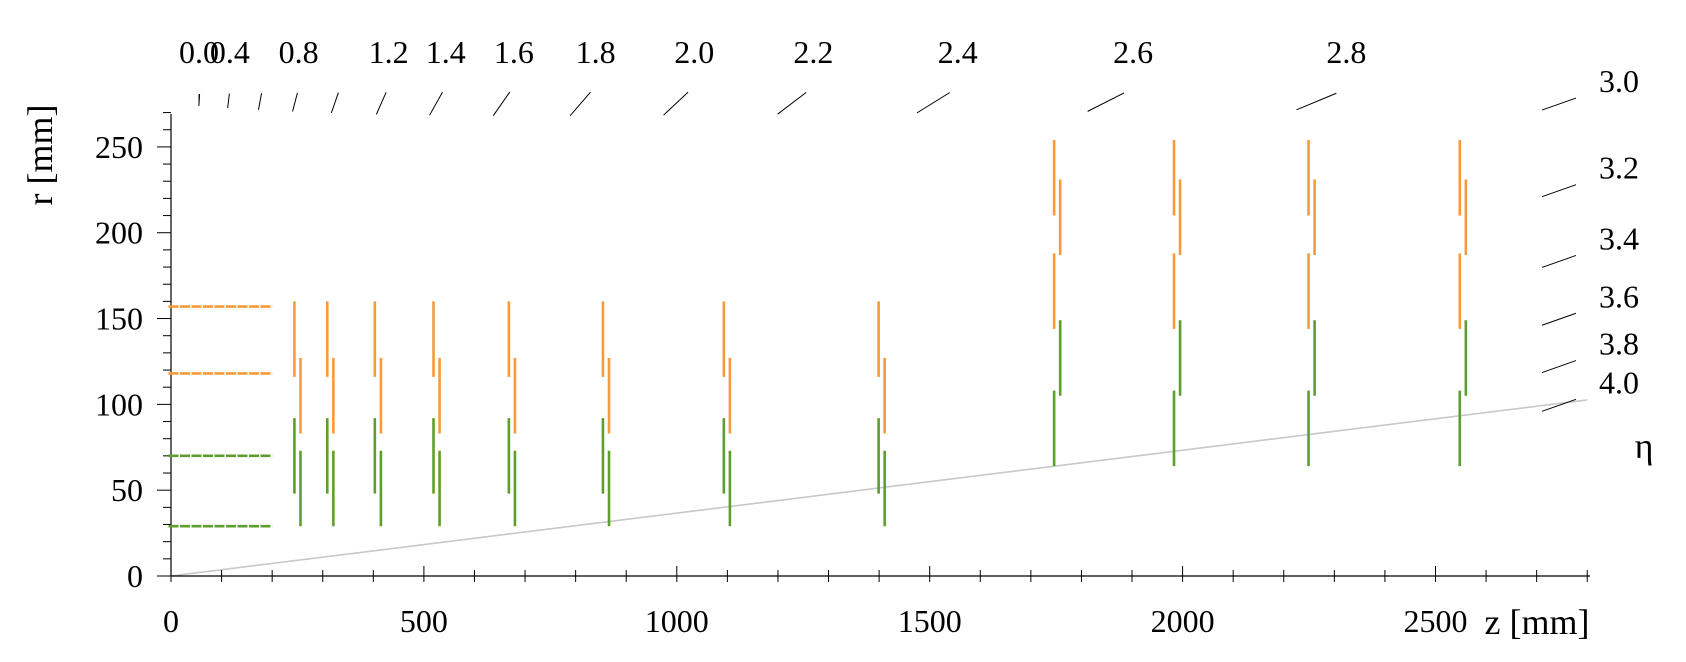 Image resolution: width=1686 pixels, height=662 pixels. What do you see at coordinates (230, 52) in the screenshot?
I see `eta-top-label: 0.4` at bounding box center [230, 52].